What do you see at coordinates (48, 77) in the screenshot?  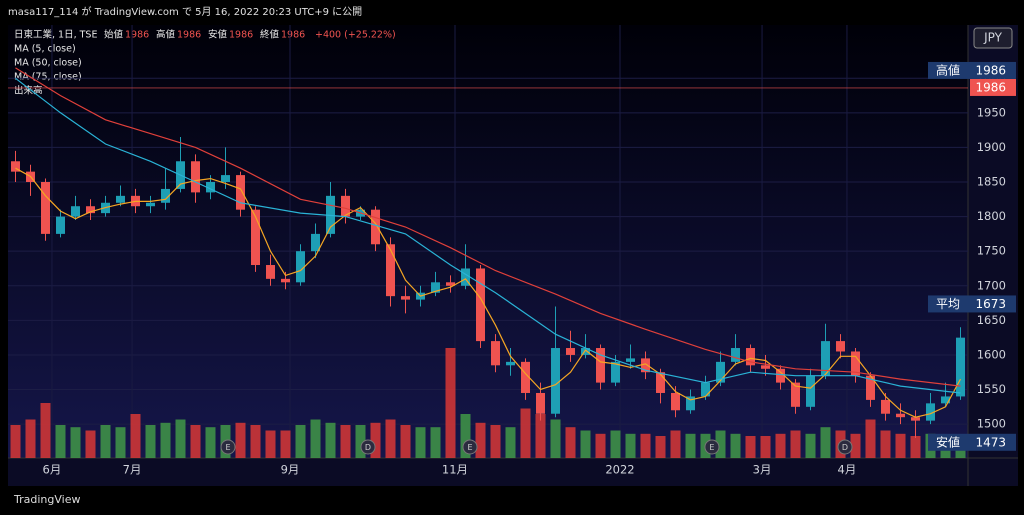 I see `ma-label: MA (75, close)` at bounding box center [48, 77].